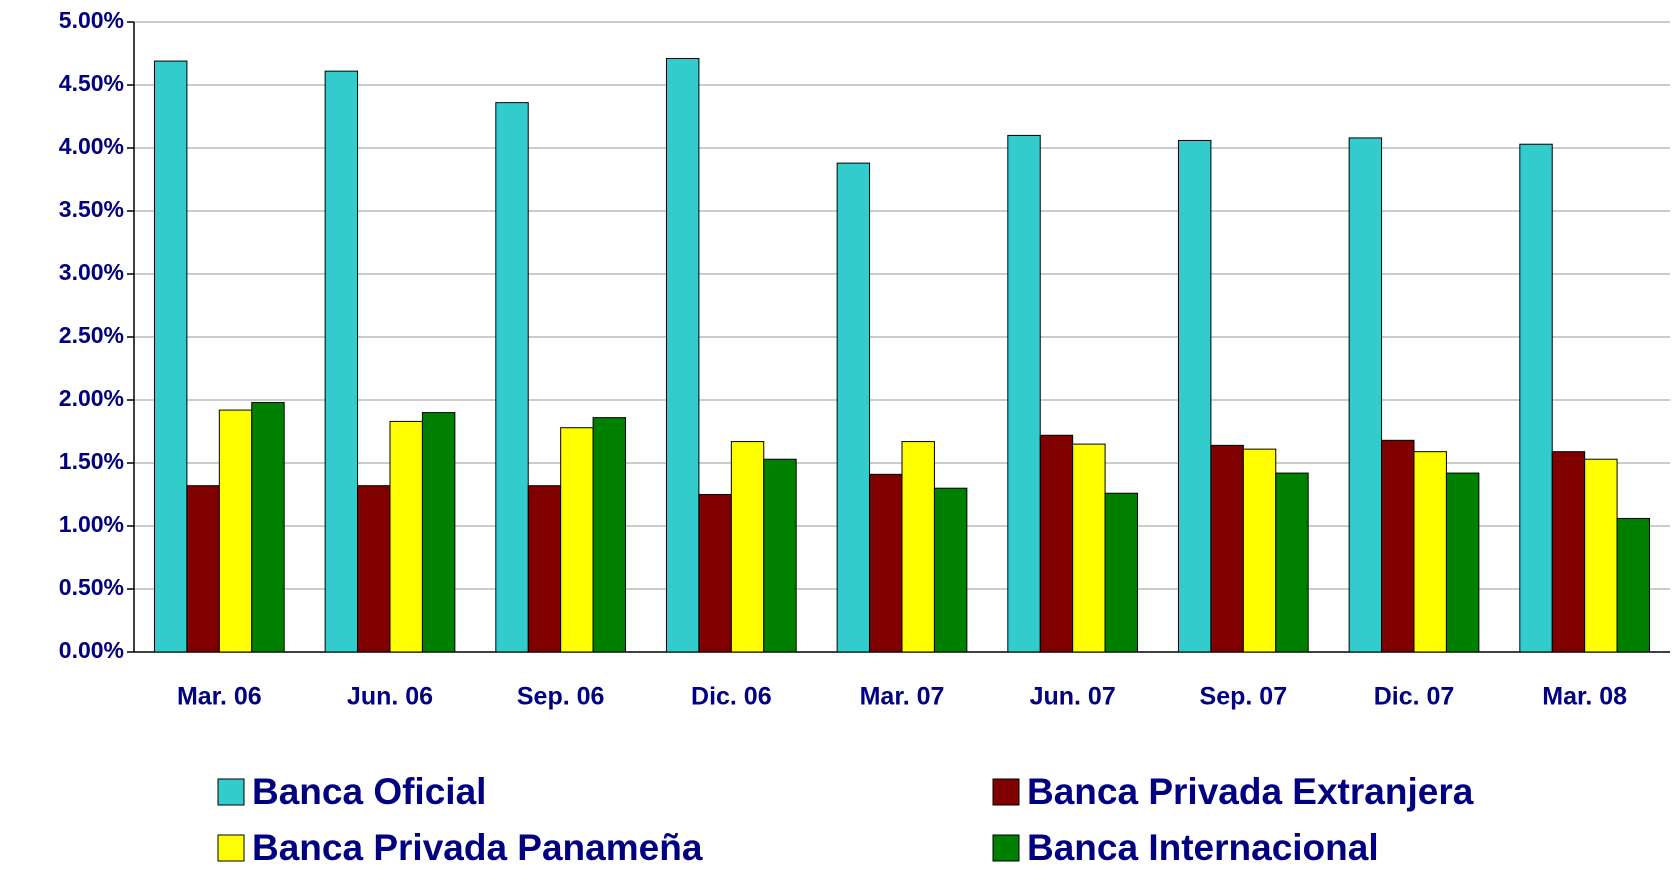  Describe the element at coordinates (91, 650) in the screenshot. I see `y-tick-label: 0.00%` at that location.